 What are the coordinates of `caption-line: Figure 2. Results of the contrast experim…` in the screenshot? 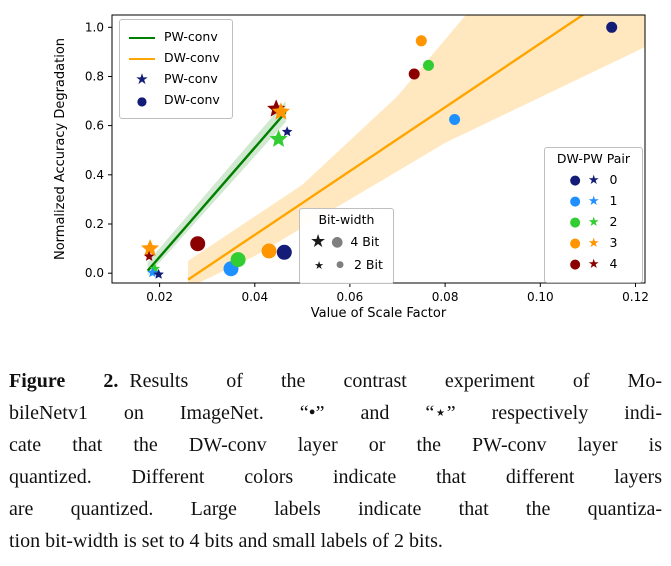 It's located at (335, 381).